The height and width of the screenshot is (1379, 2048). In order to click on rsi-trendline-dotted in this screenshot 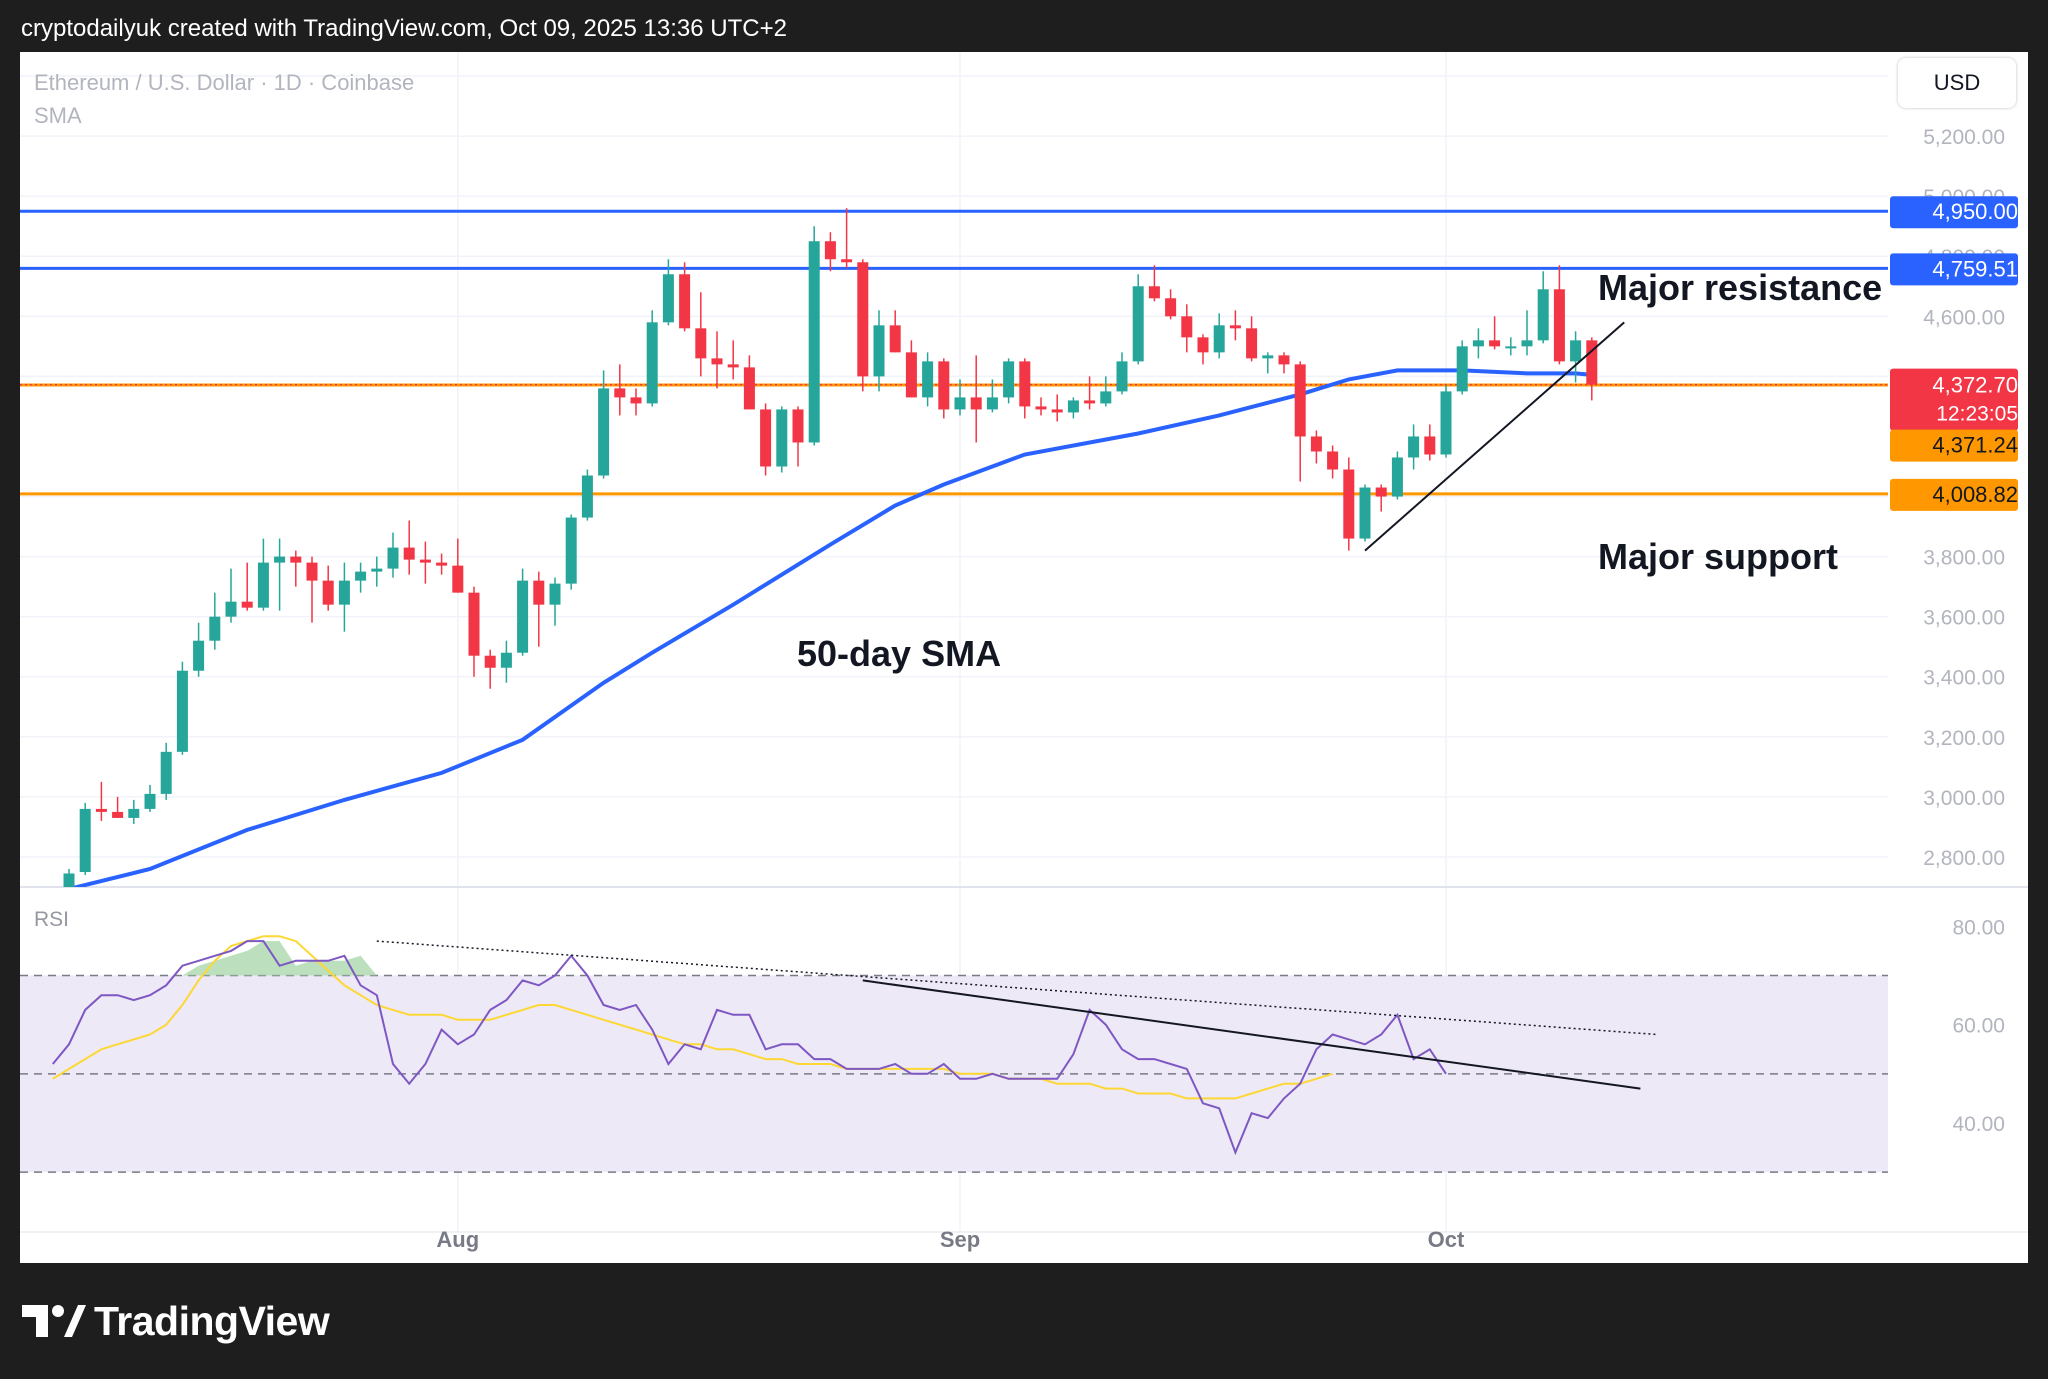, I will do `click(1016, 988)`.